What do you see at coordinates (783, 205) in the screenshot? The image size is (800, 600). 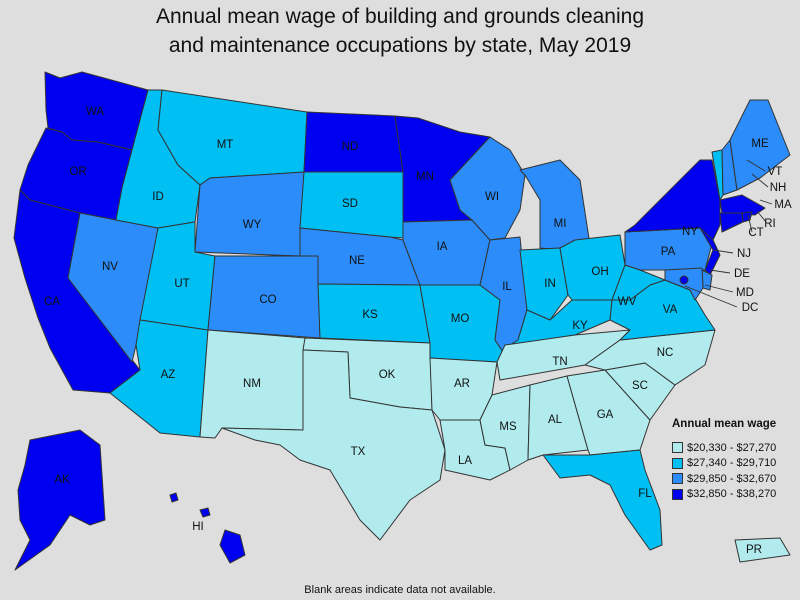 I see `state-label-ma: MA` at bounding box center [783, 205].